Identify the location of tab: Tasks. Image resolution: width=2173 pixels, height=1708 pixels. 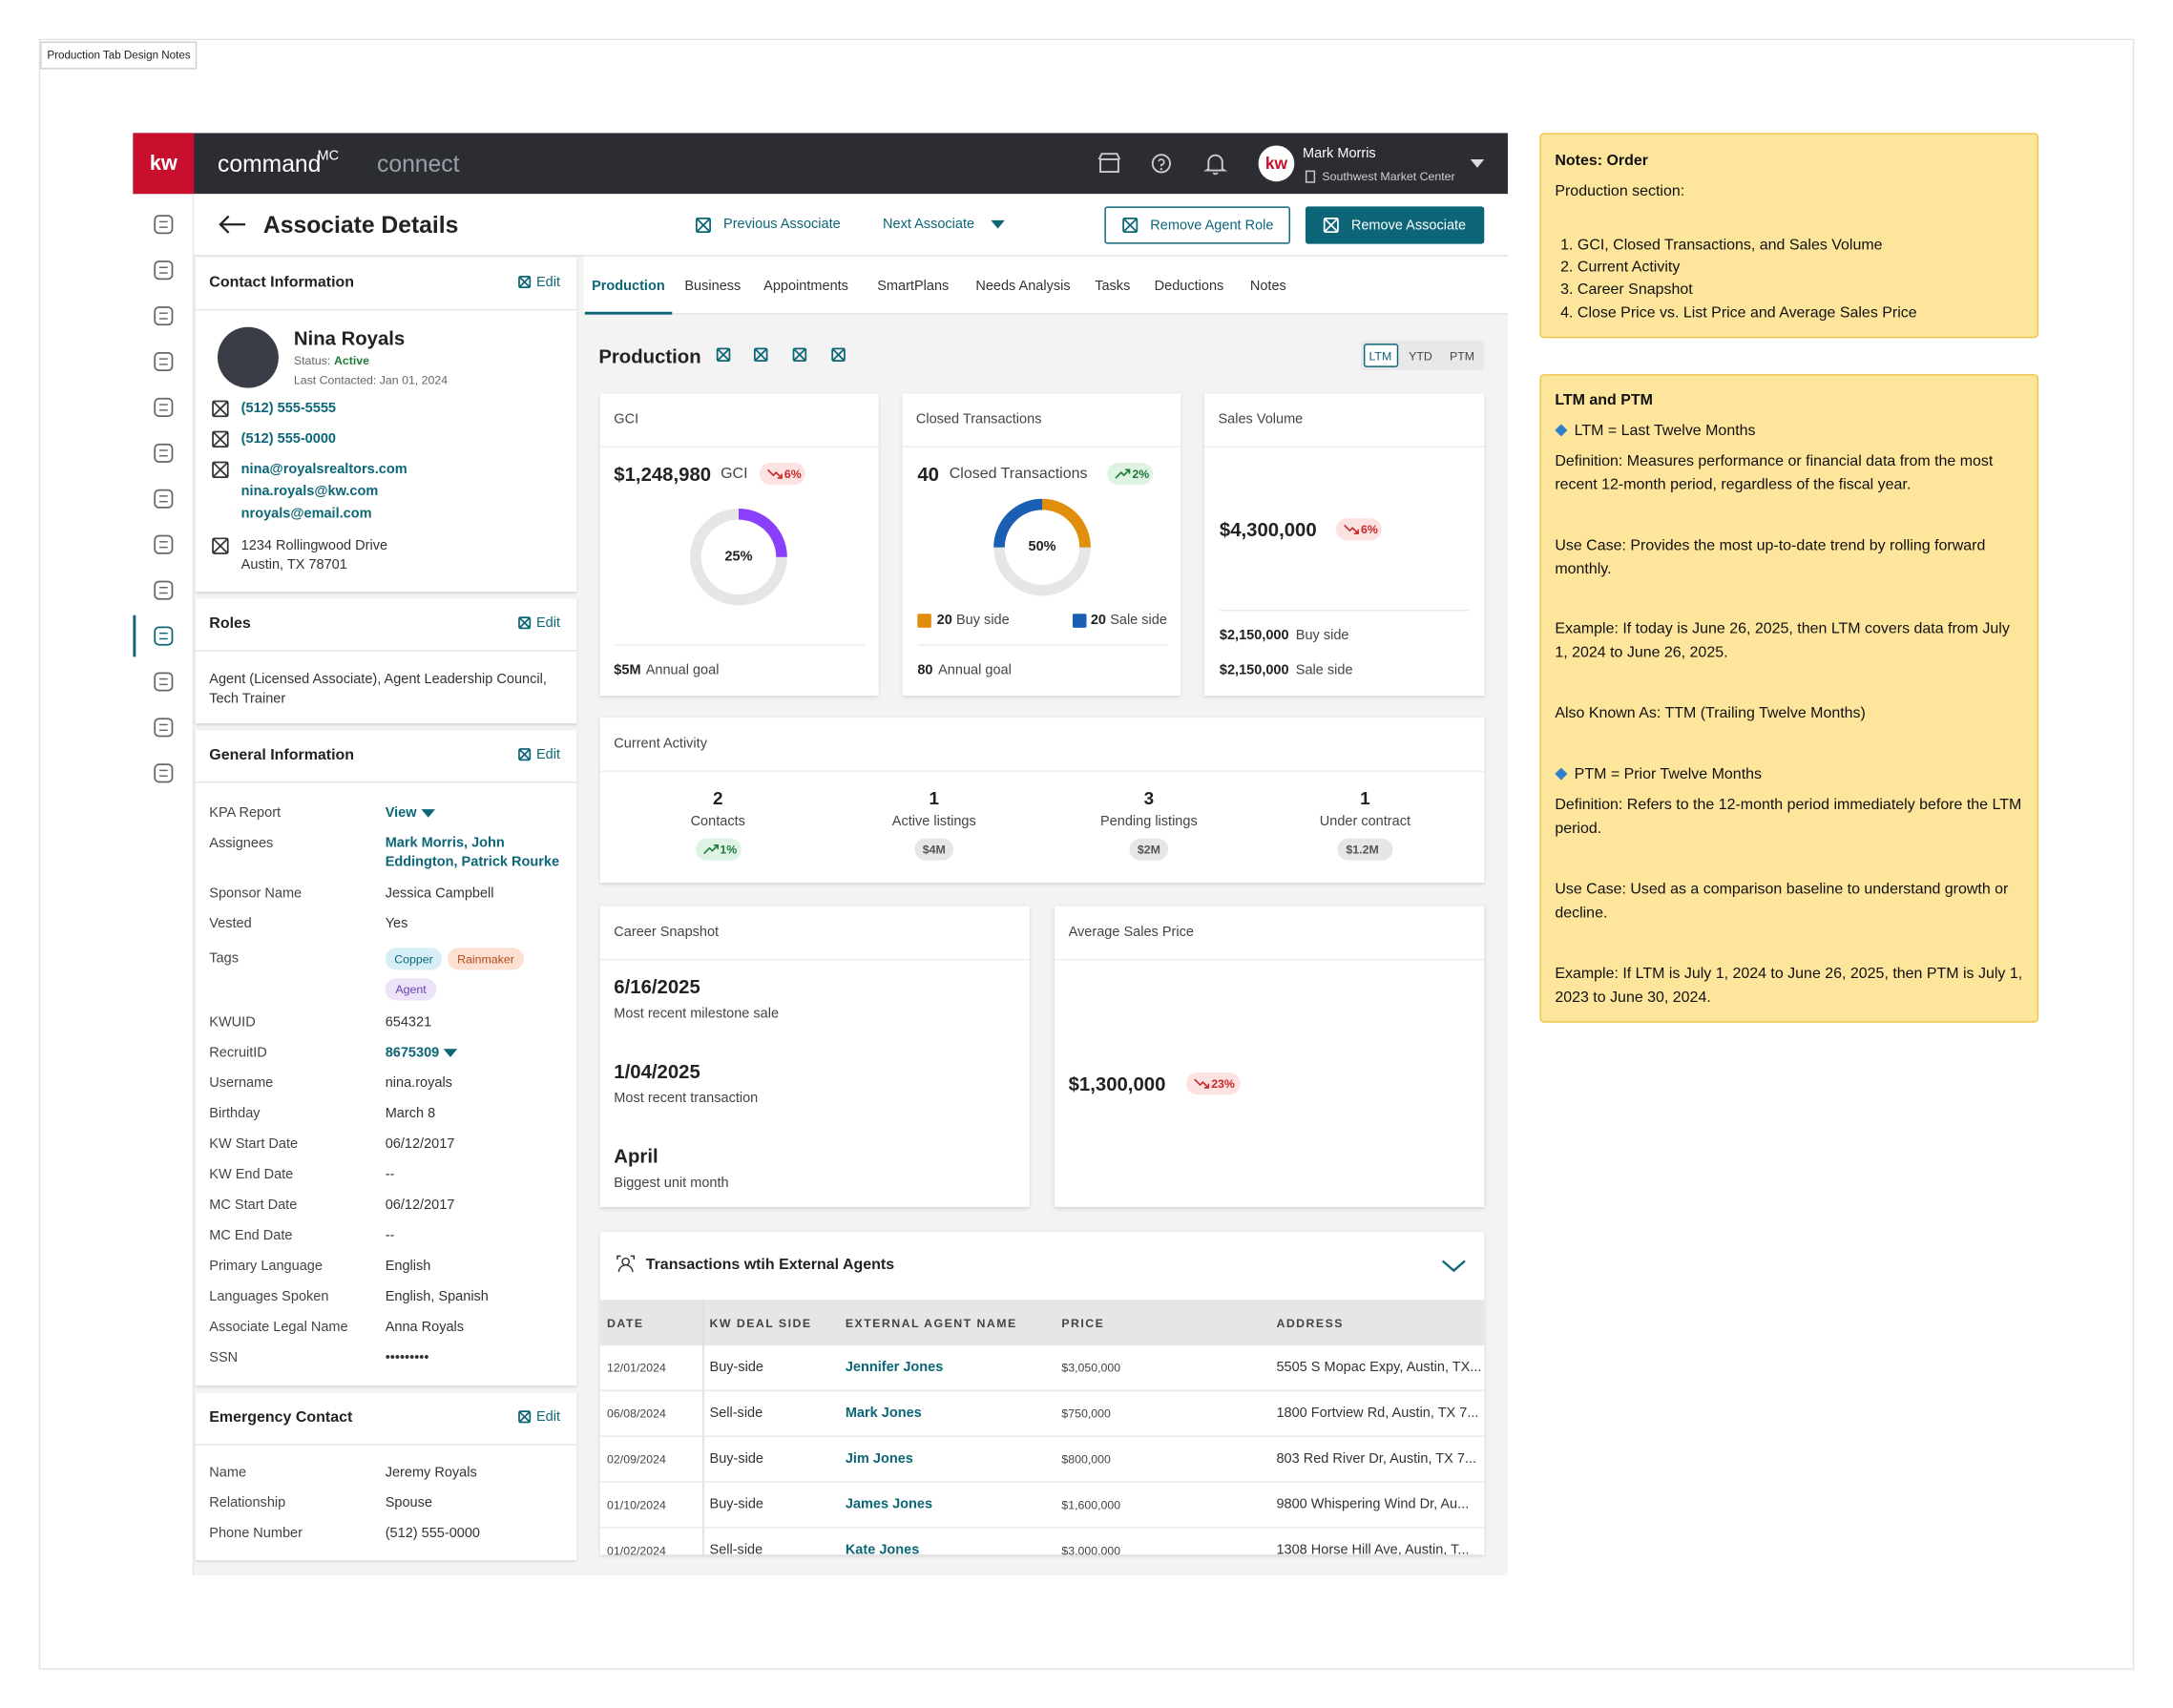
(1113, 287).